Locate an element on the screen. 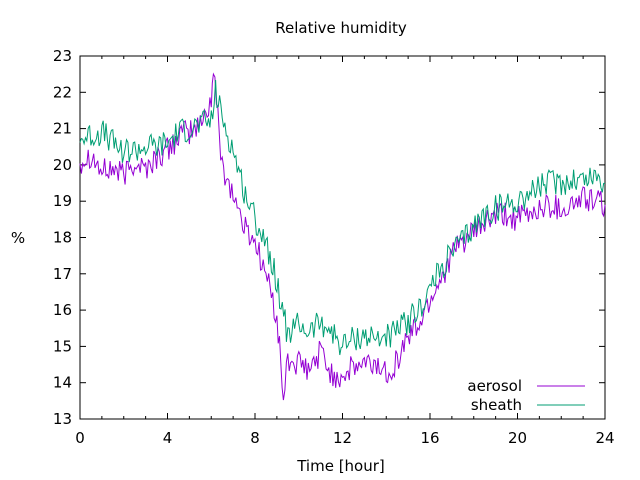  y-tick-label: 14 is located at coordinates (62, 383).